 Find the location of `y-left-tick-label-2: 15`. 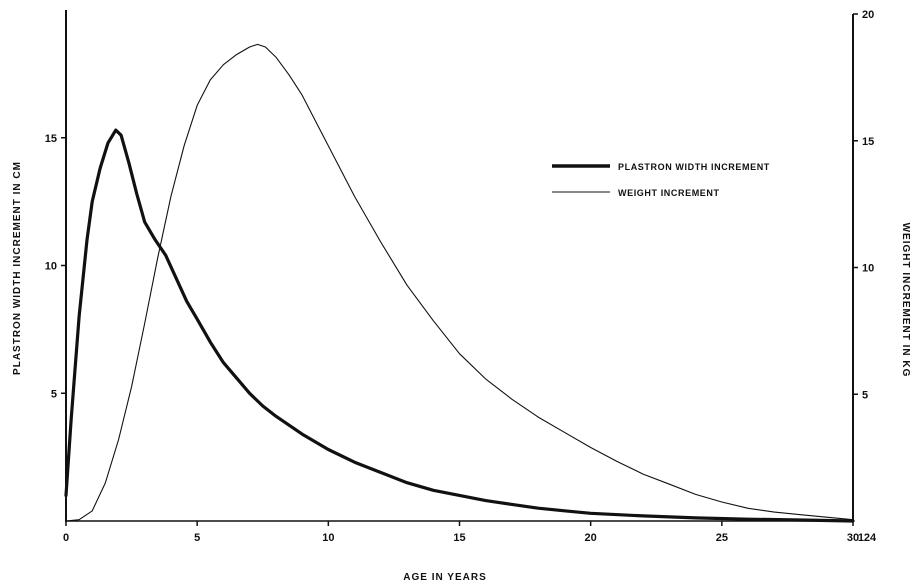

y-left-tick-label-2: 15 is located at coordinates (51, 139).